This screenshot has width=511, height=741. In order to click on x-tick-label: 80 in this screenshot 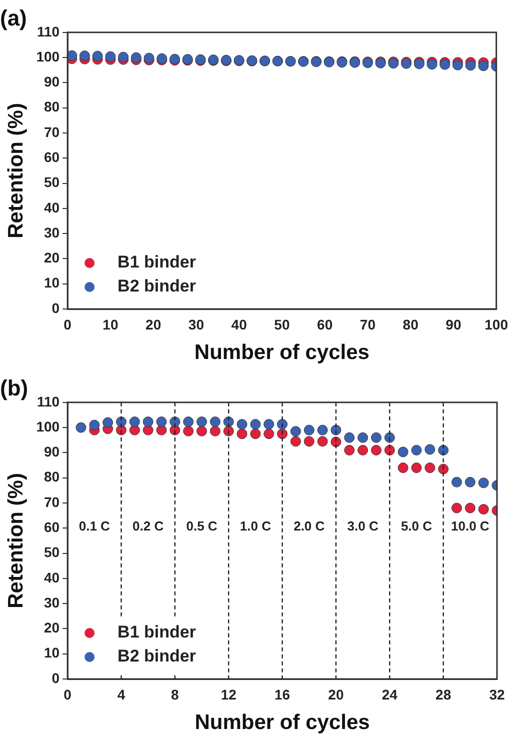, I will do `click(410, 324)`.